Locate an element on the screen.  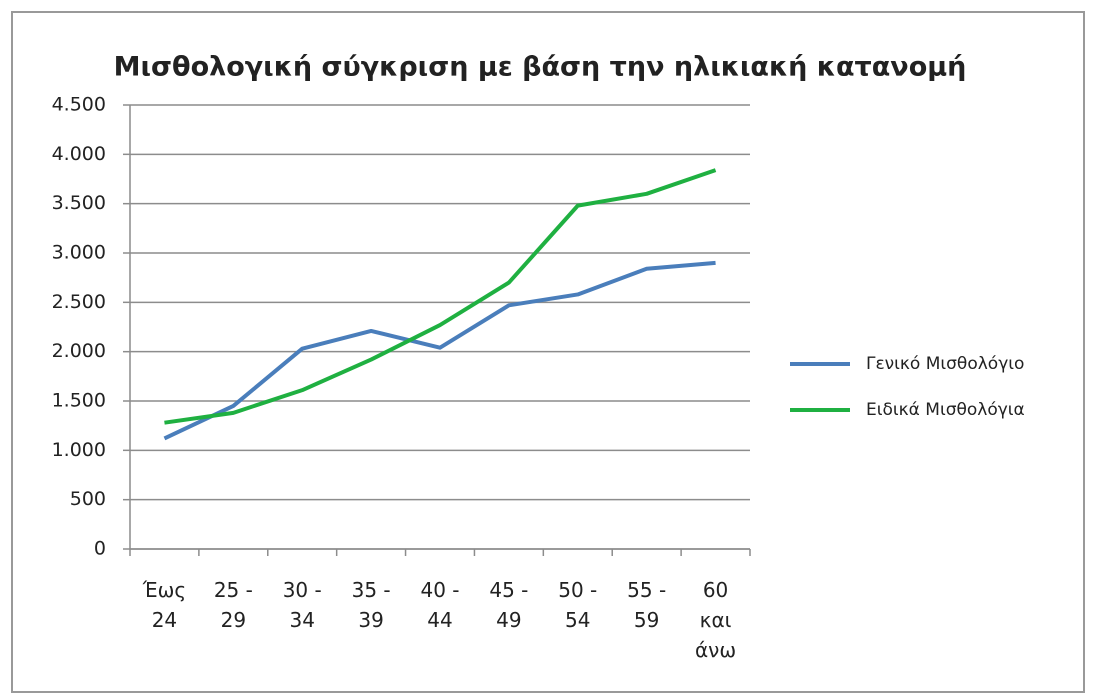
x-tick-label: 55 - 59 is located at coordinates (647, 605).